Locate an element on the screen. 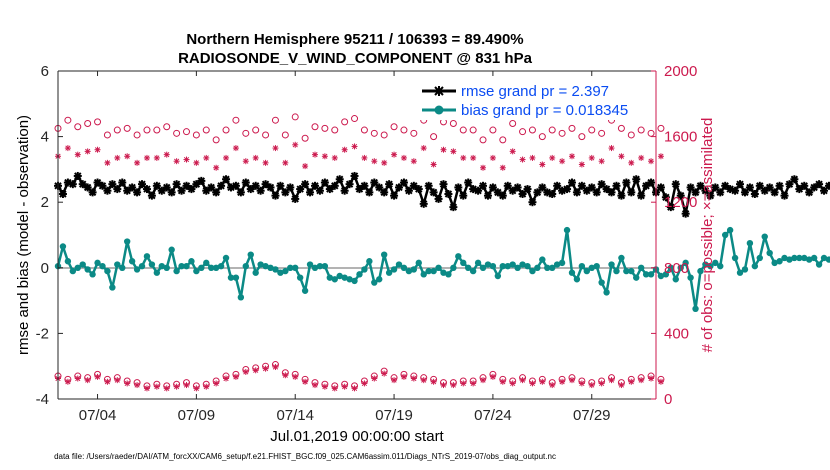  x-tick-label: 07/14 is located at coordinates (295, 415).